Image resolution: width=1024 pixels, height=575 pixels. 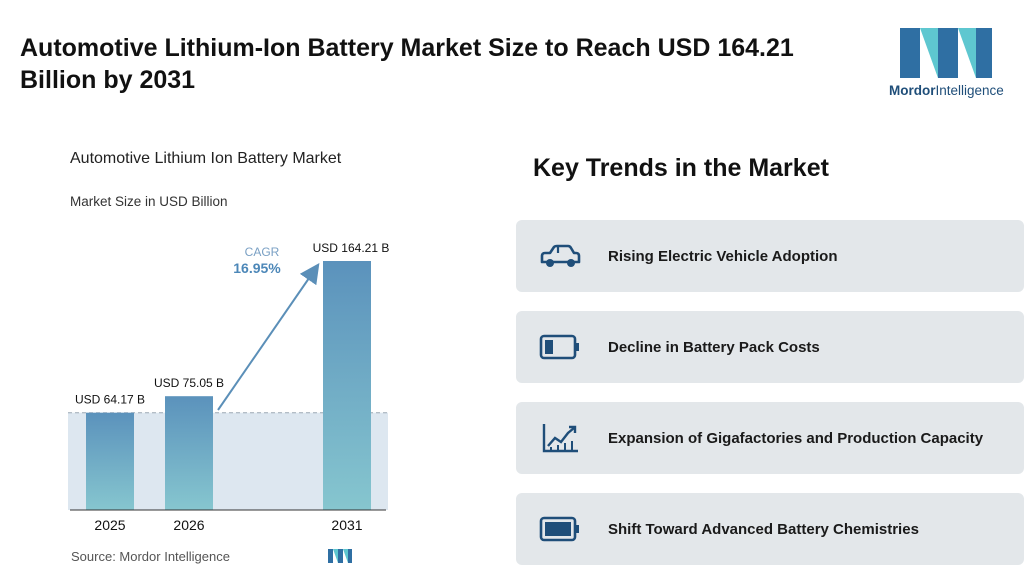 I want to click on trend-card-battery-costs: Decline in Battery Pack Costs, so click(x=770, y=347).